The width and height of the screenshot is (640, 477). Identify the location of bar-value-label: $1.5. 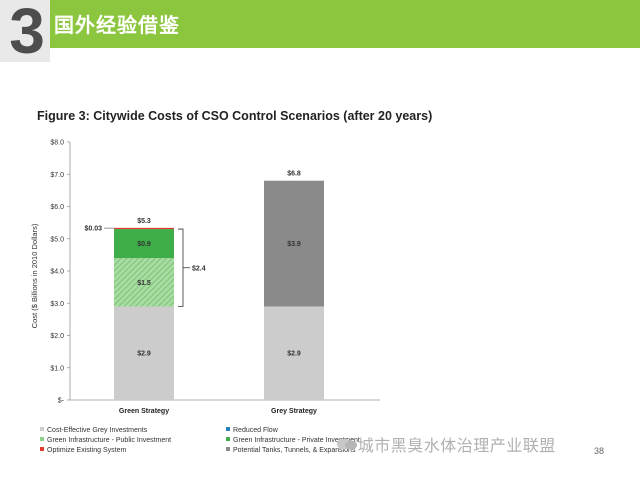
(144, 283).